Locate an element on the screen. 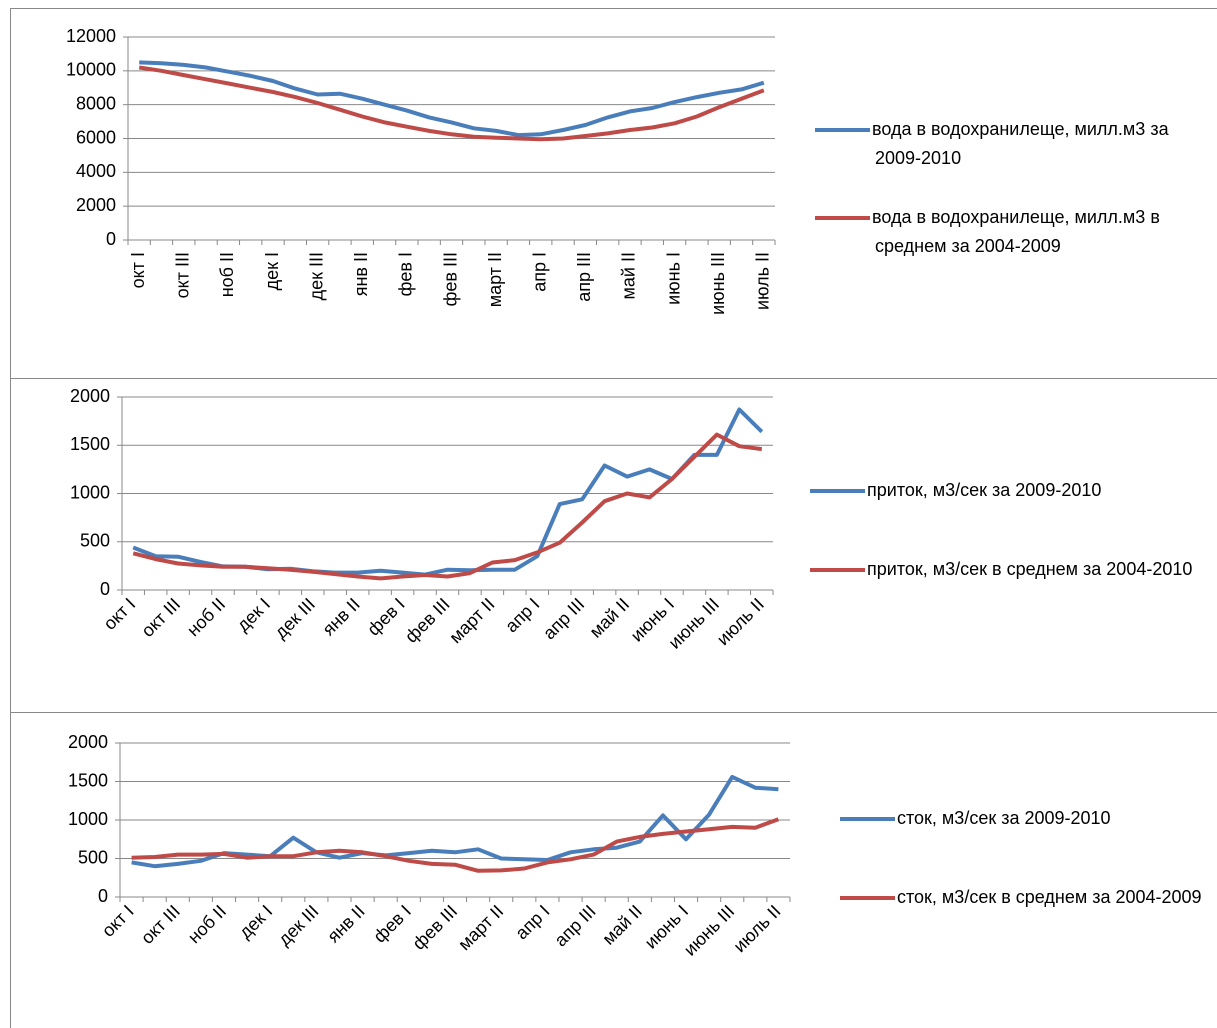 The width and height of the screenshot is (1217, 1028). legend-label: приток, м3/сек за 2009-2010 is located at coordinates (984, 490).